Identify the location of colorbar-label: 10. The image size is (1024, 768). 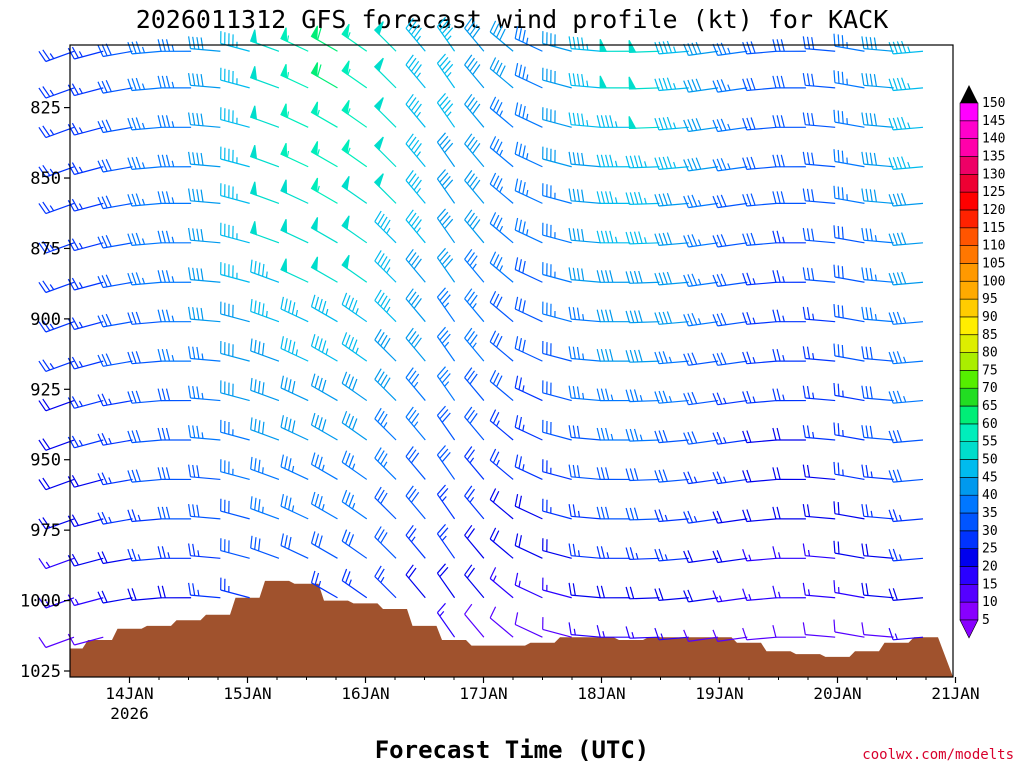
(990, 602).